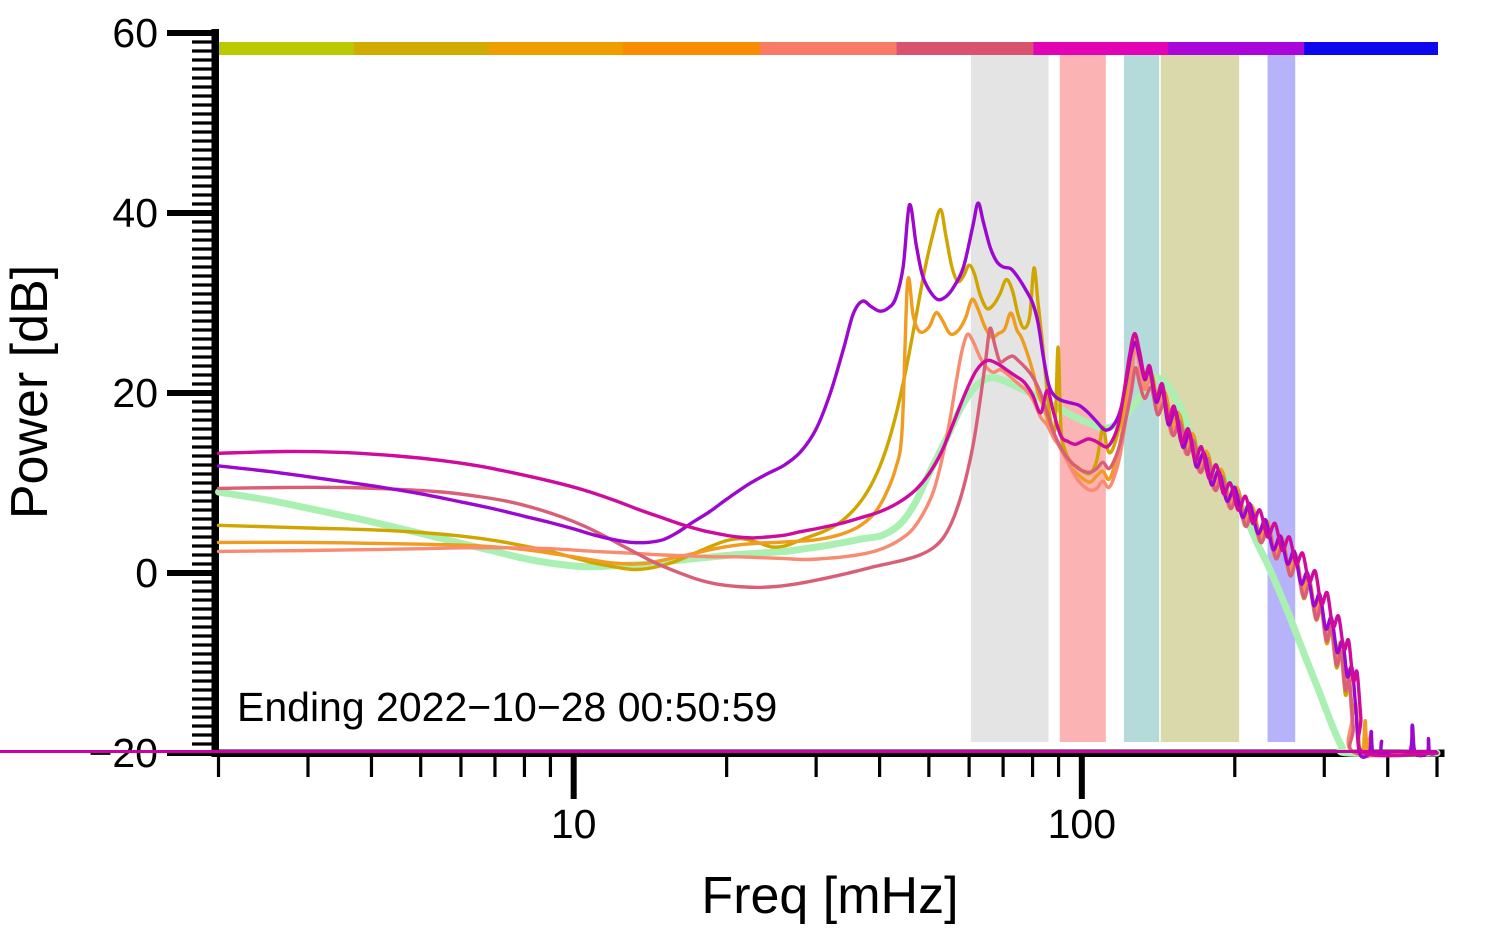  What do you see at coordinates (828, 753) in the screenshot?
I see `x-axis-spine` at bounding box center [828, 753].